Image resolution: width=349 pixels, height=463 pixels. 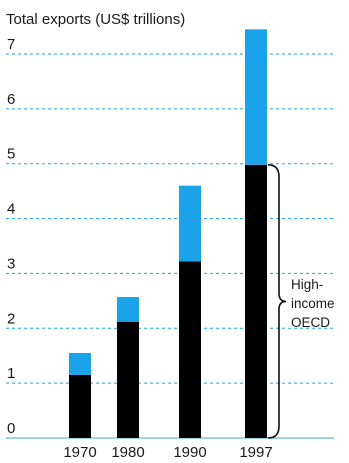 I want to click on bar-segment-1970-base, so click(x=80, y=406).